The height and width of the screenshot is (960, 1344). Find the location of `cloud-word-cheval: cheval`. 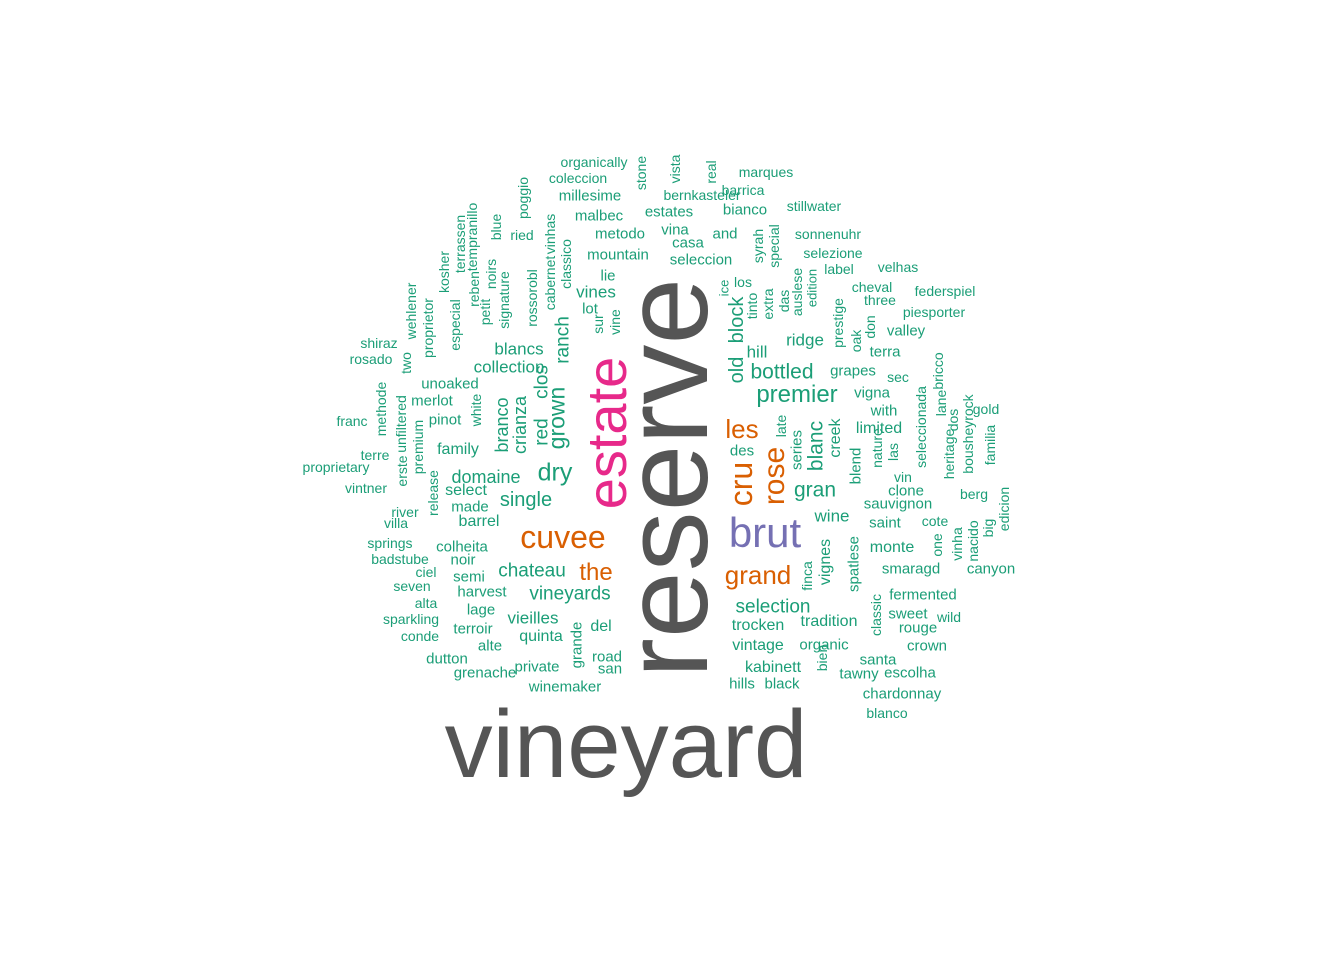

cloud-word-cheval: cheval is located at coordinates (872, 287).